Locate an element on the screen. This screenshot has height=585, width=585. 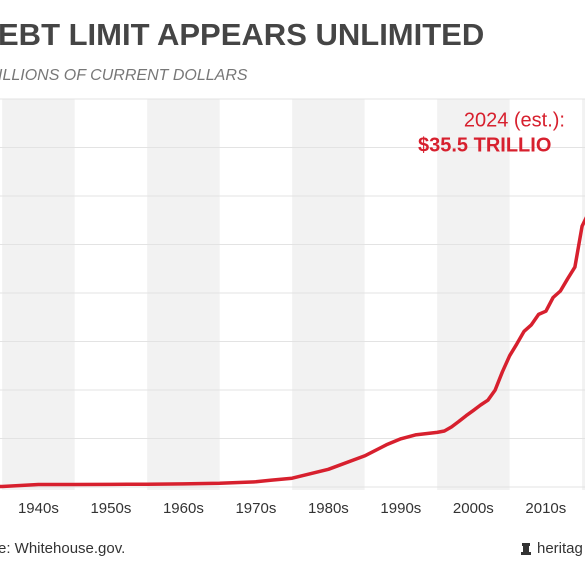
x-tick-label: 2000s is located at coordinates (473, 508).